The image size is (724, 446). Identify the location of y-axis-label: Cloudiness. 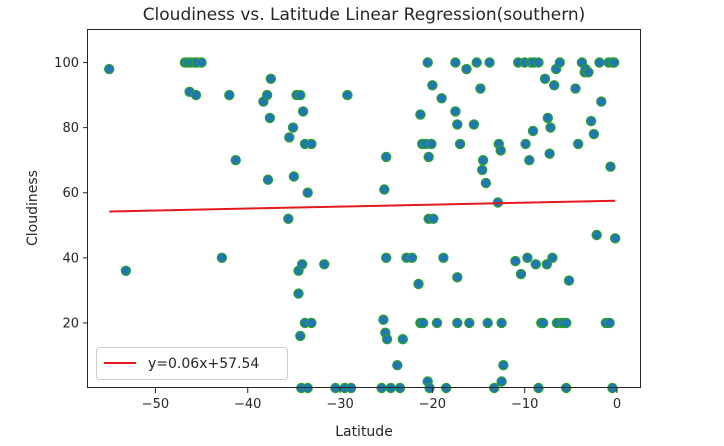
(33, 208).